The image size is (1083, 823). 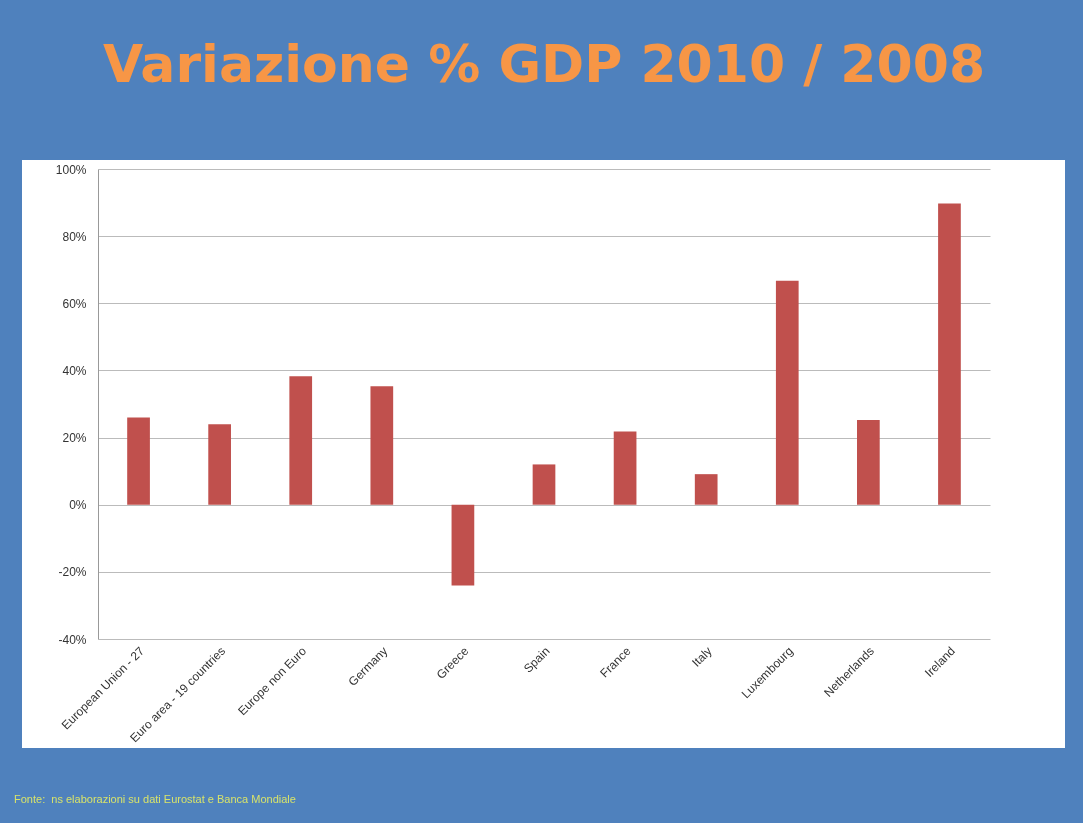 I want to click on x-tick-label: Italy, so click(x=702, y=657).